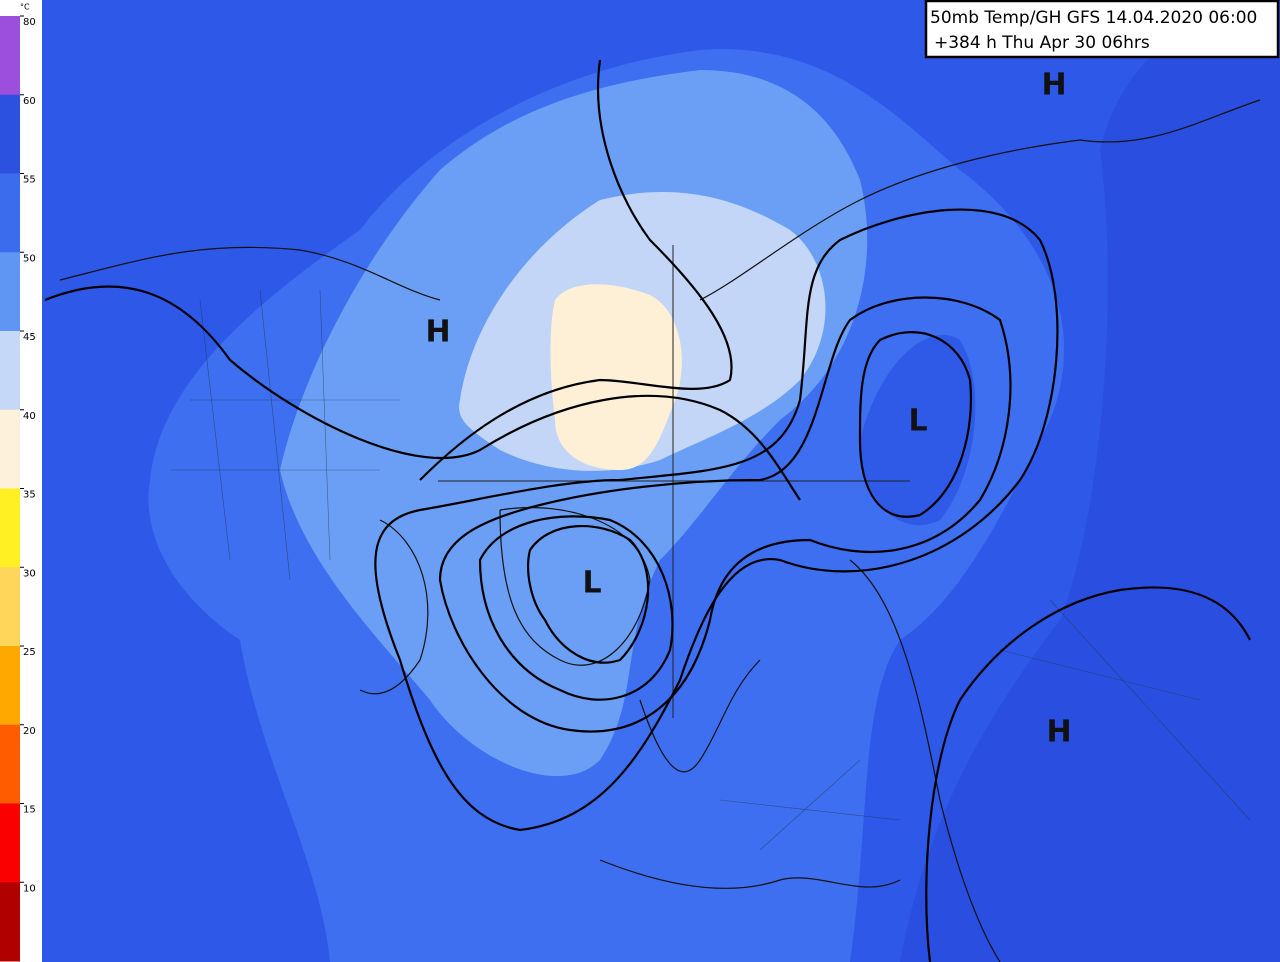 The image size is (1280, 962). I want to click on legend-label: 80, so click(29, 22).